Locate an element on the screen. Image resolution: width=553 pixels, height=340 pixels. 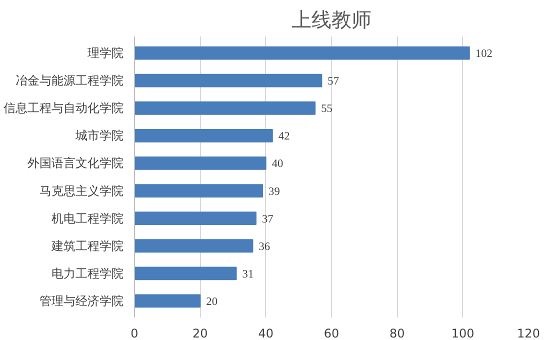
y-tick-label: 电力工程学院 is located at coordinates (88, 273).